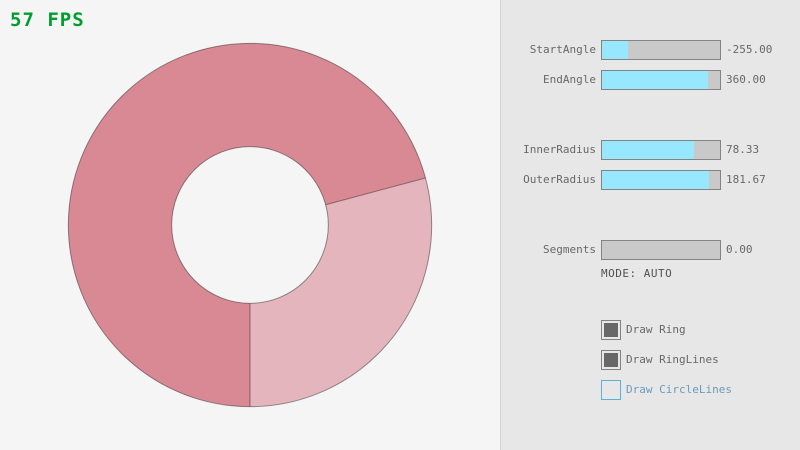 The height and width of the screenshot is (450, 800). What do you see at coordinates (743, 149) in the screenshot?
I see `slider-value-inner-radius: 78.33` at bounding box center [743, 149].